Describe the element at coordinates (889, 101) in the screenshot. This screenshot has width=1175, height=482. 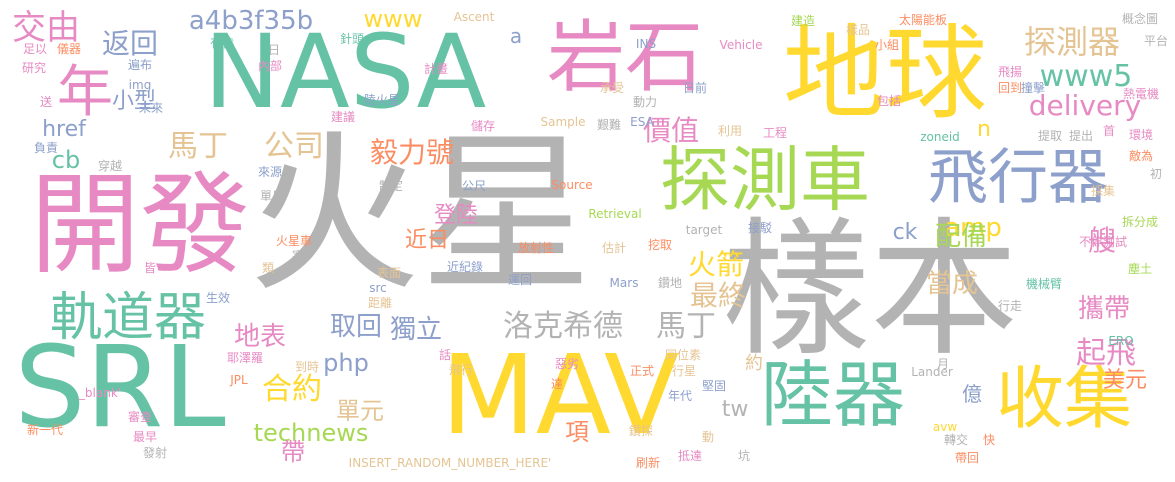
I see `word-baokuo: 包括` at that location.